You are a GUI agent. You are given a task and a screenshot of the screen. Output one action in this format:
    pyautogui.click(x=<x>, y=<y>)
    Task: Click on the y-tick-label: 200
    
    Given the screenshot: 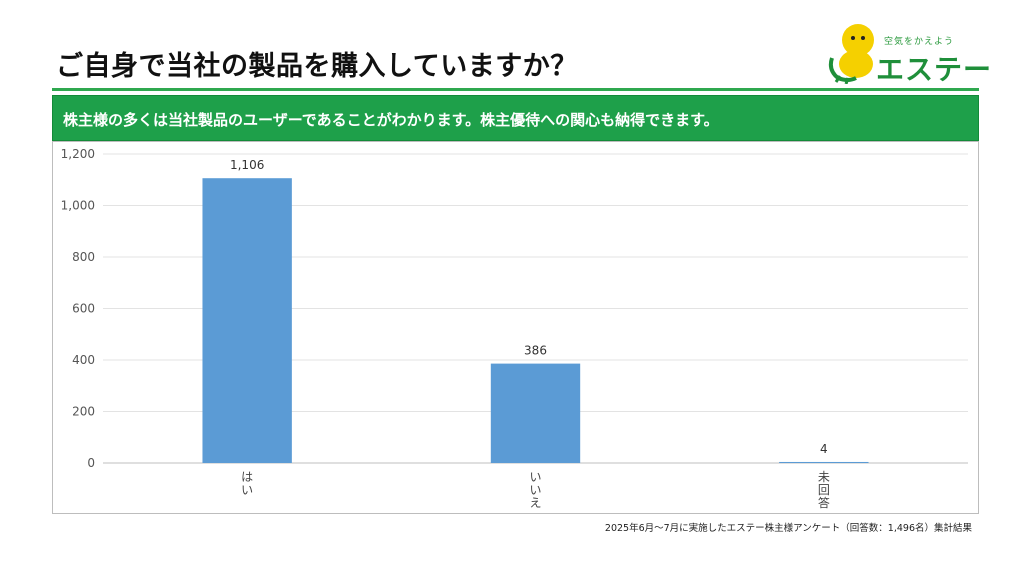 What is the action you would take?
    pyautogui.click(x=83, y=412)
    